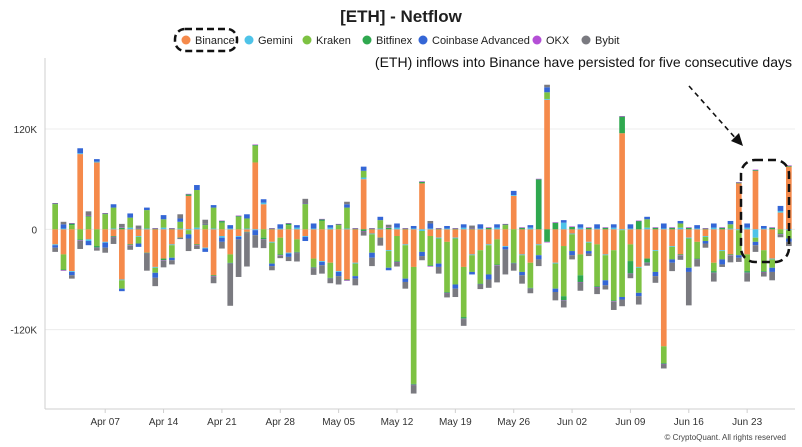  What do you see at coordinates (26, 130) in the screenshot?
I see `y-tick-label: 120K` at bounding box center [26, 130].